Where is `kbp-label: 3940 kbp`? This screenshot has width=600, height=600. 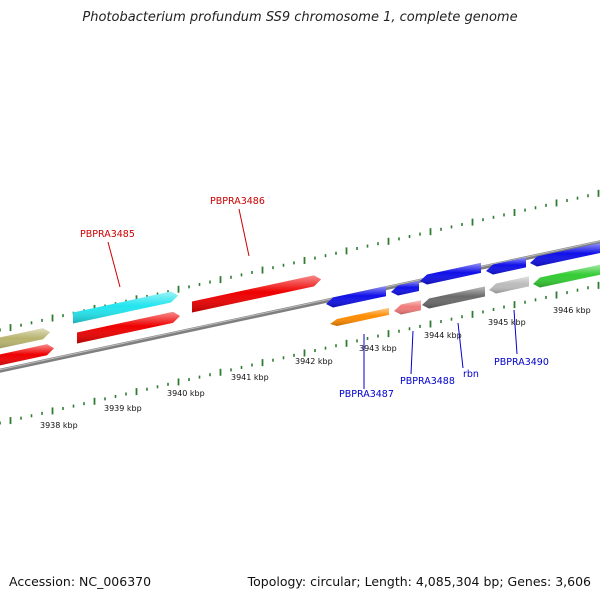 kbp-label: 3940 kbp is located at coordinates (186, 393).